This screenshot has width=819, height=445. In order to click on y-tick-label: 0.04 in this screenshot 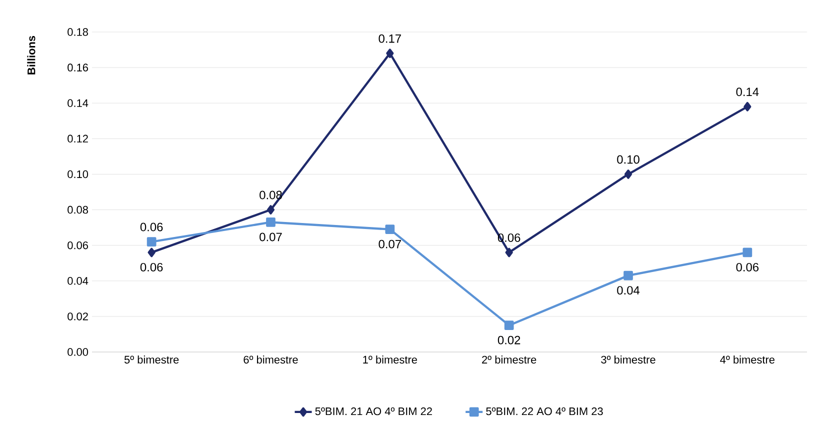, I will do `click(78, 281)`.